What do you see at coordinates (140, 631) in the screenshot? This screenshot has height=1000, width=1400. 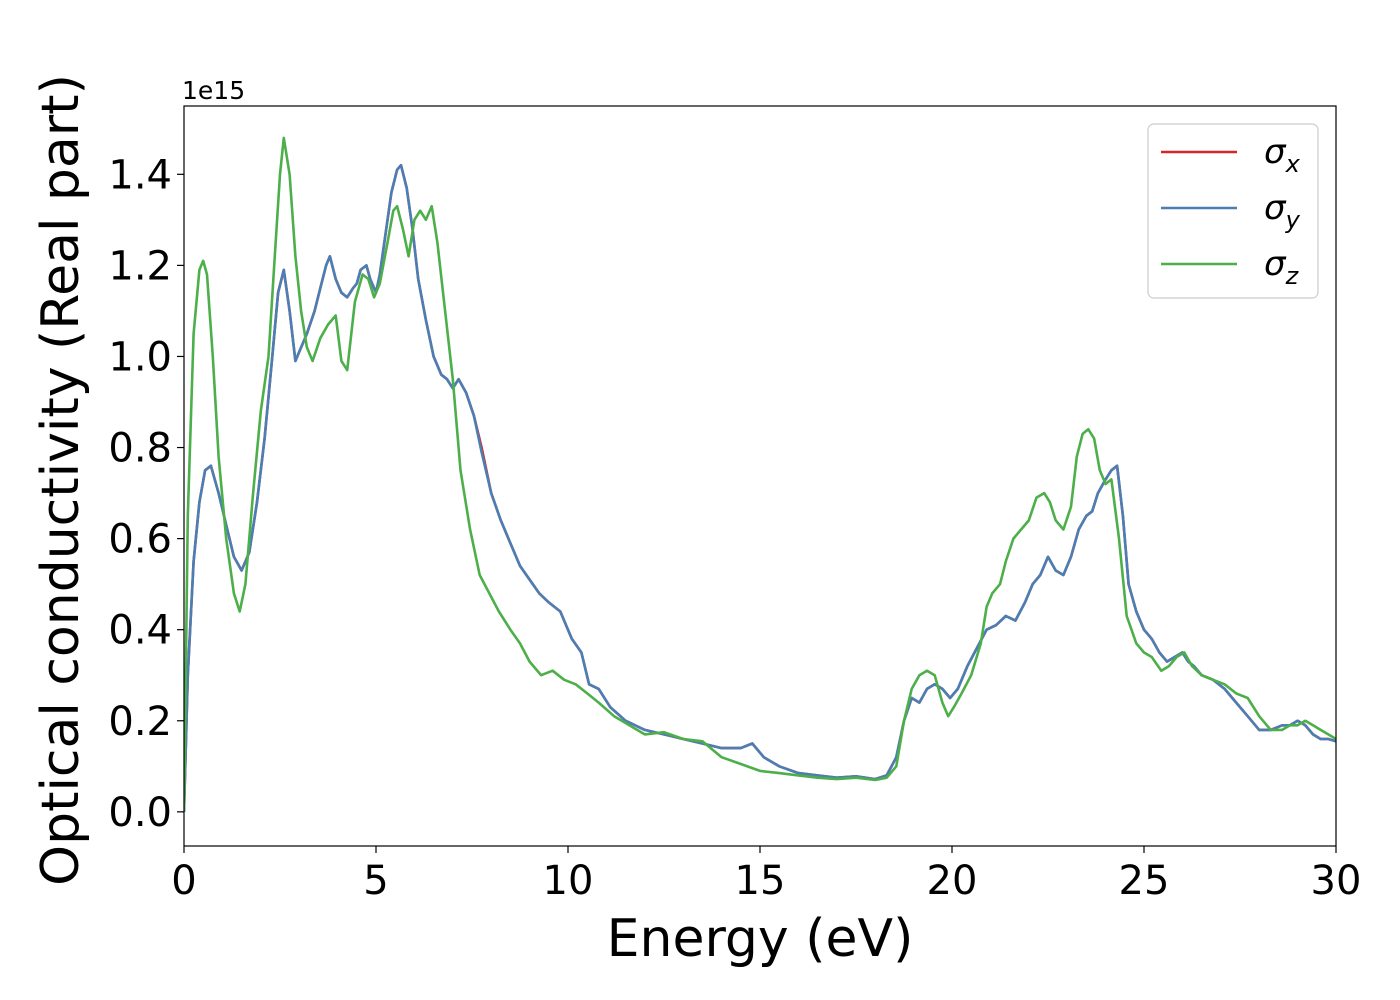 I see `y-tick-label: 0.4` at bounding box center [140, 631].